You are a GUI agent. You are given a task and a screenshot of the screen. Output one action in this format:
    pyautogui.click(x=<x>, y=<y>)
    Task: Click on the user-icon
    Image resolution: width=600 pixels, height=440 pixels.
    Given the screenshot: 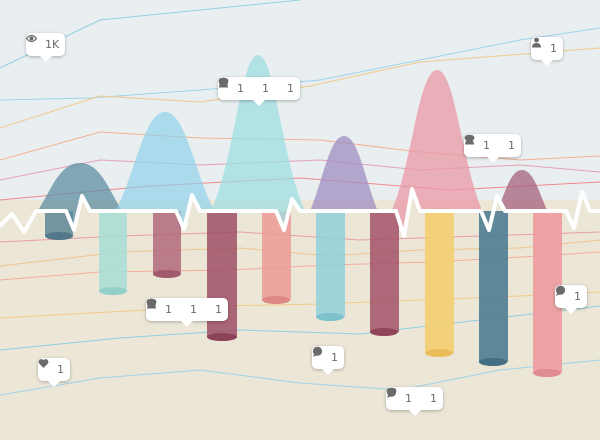 What is the action you would take?
    pyautogui.click(x=540, y=45)
    